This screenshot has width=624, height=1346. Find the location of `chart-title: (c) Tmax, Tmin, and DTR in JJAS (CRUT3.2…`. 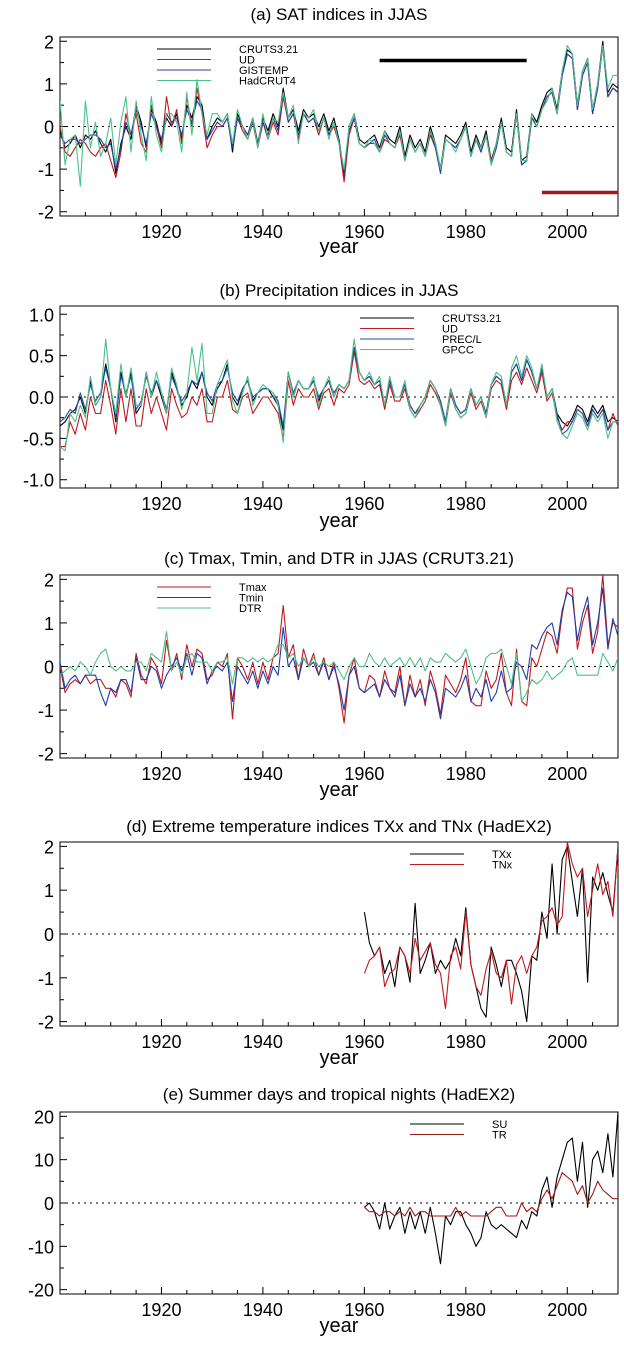

chart-title: (c) Tmax, Tmin, and DTR in JJAS (CRUT3.2… is located at coordinates (339, 558).